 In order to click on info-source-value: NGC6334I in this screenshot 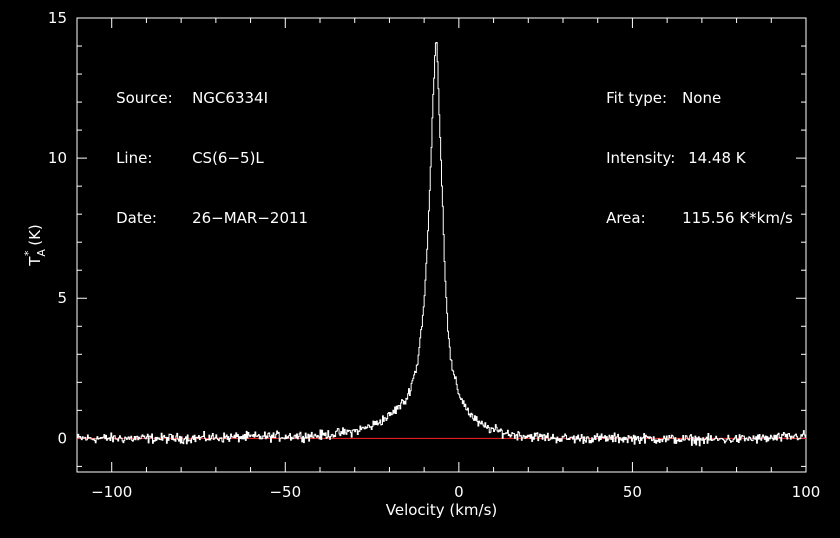, I will do `click(230, 98)`.